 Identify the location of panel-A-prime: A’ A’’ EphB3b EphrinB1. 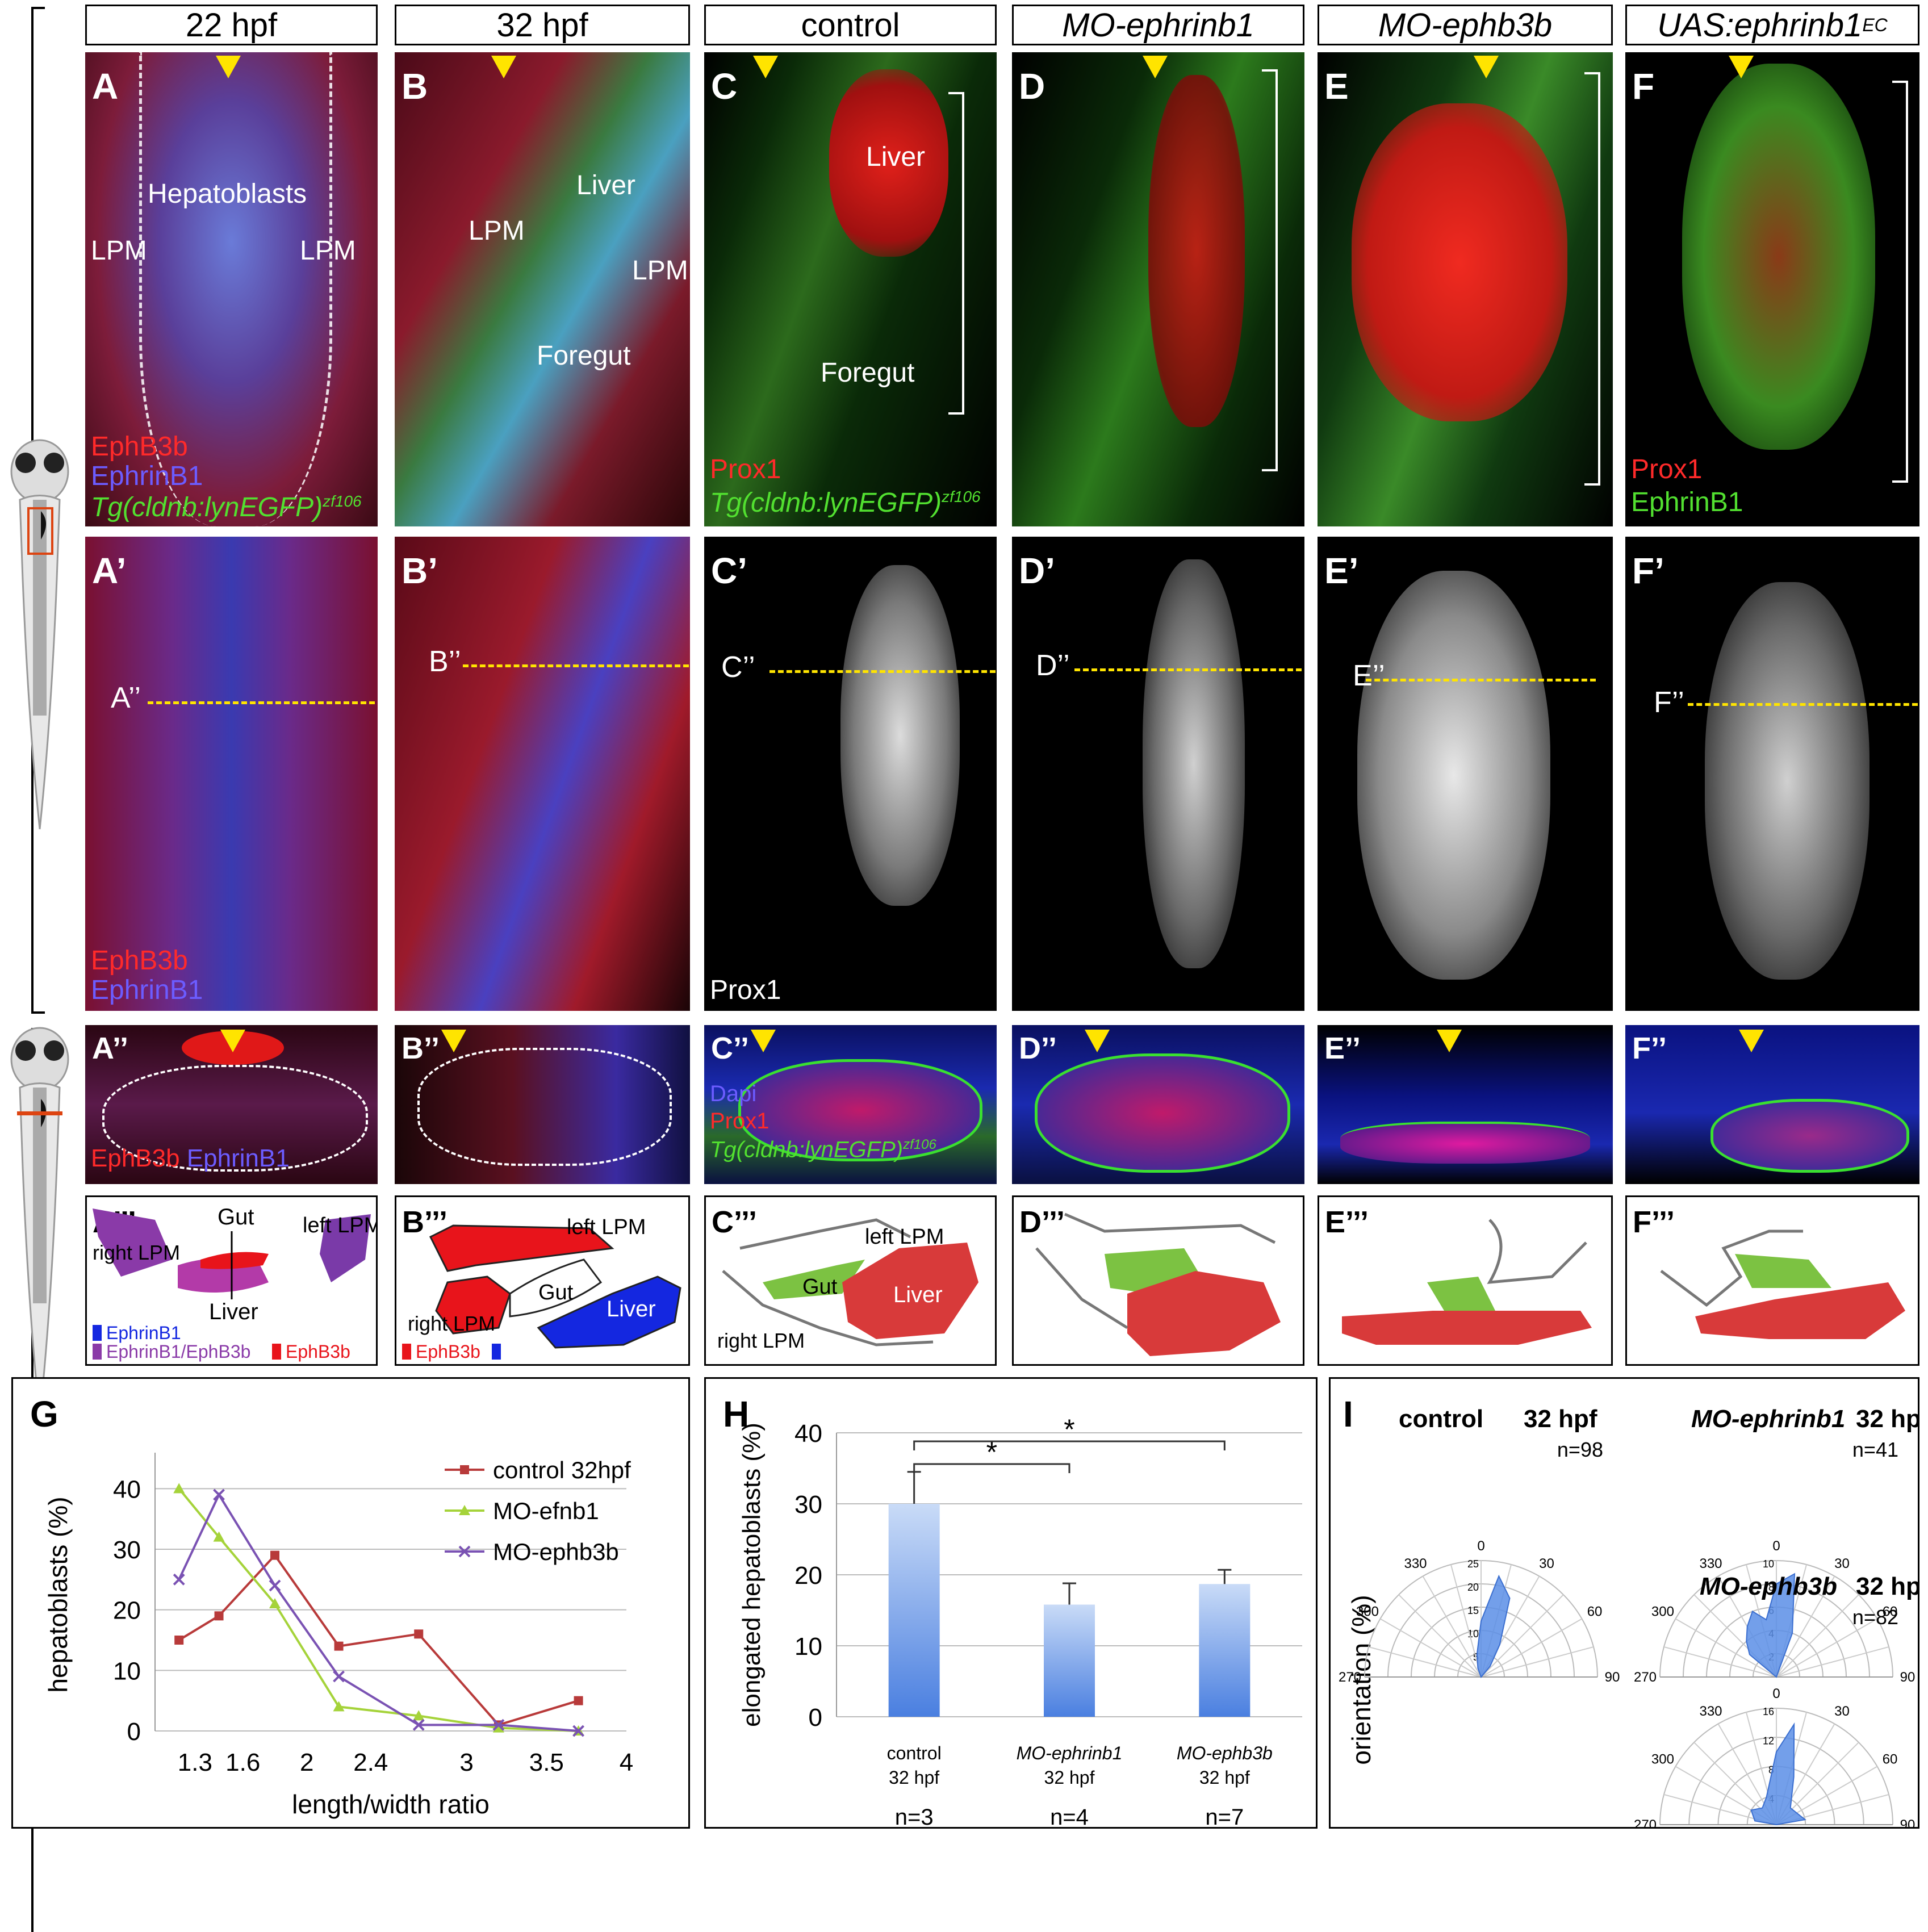
(231, 774).